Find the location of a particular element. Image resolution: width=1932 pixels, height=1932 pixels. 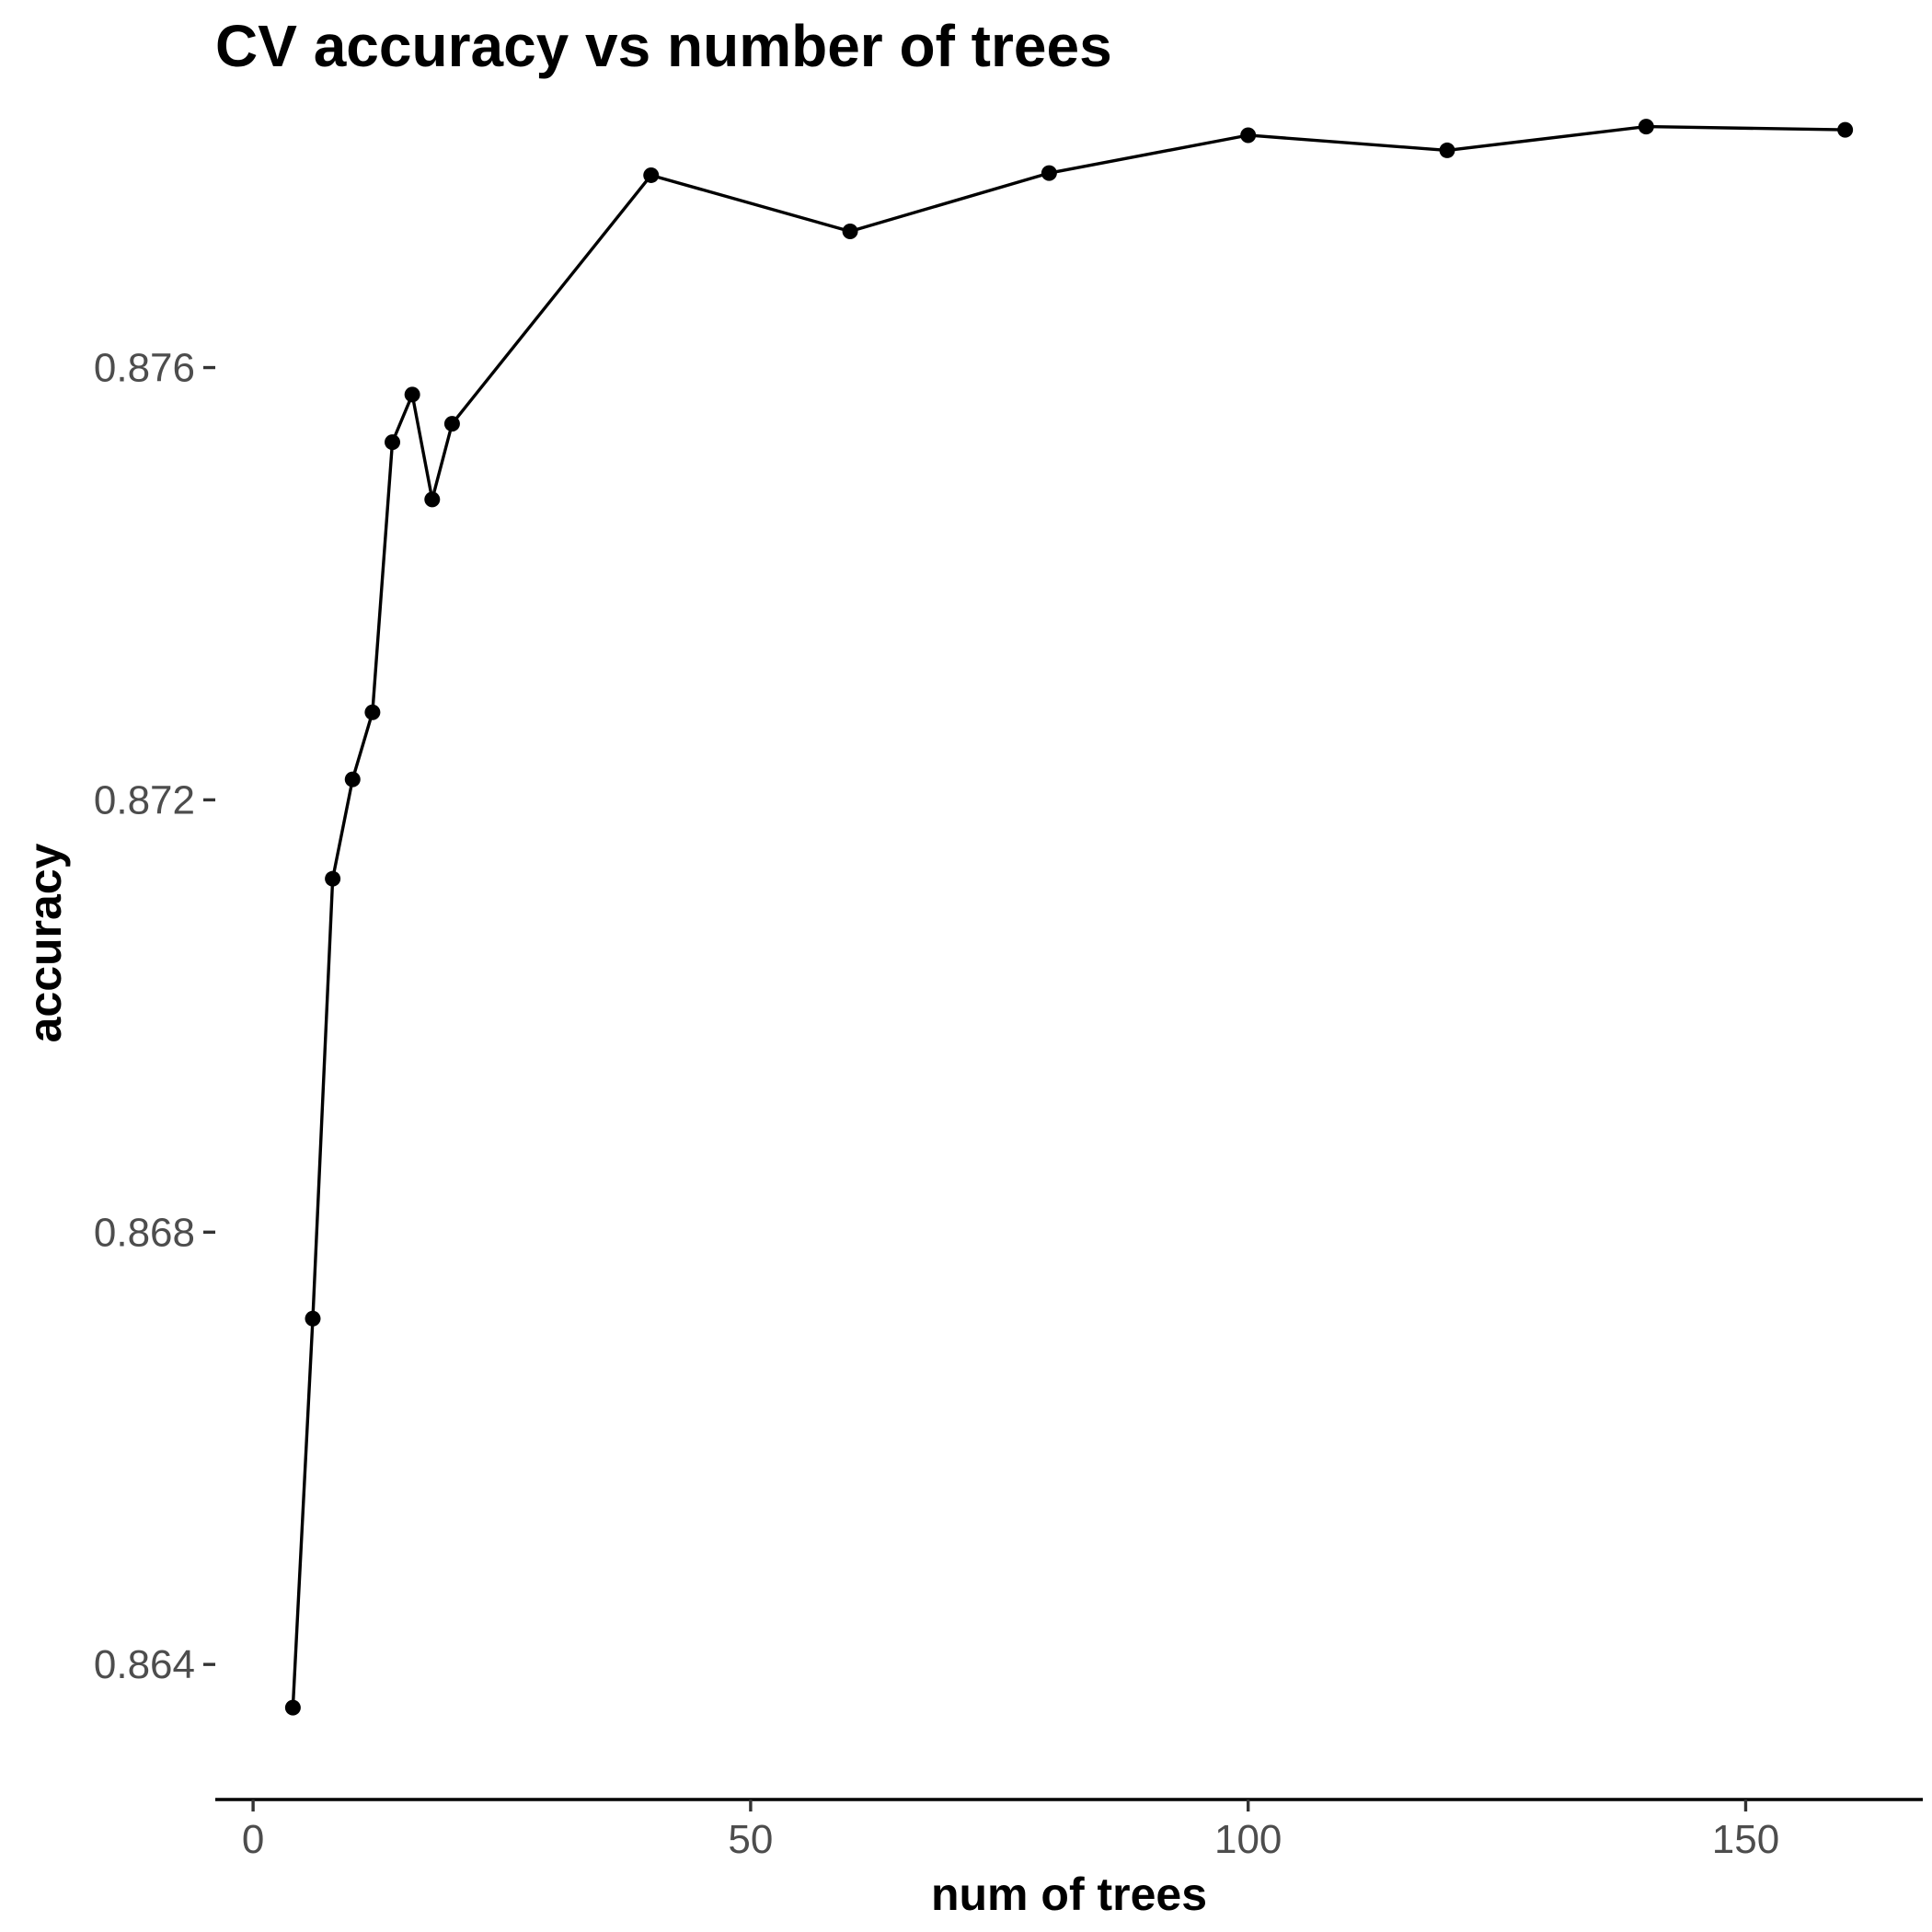

x-axis: 0 50 100 150 is located at coordinates (1069, 1830).